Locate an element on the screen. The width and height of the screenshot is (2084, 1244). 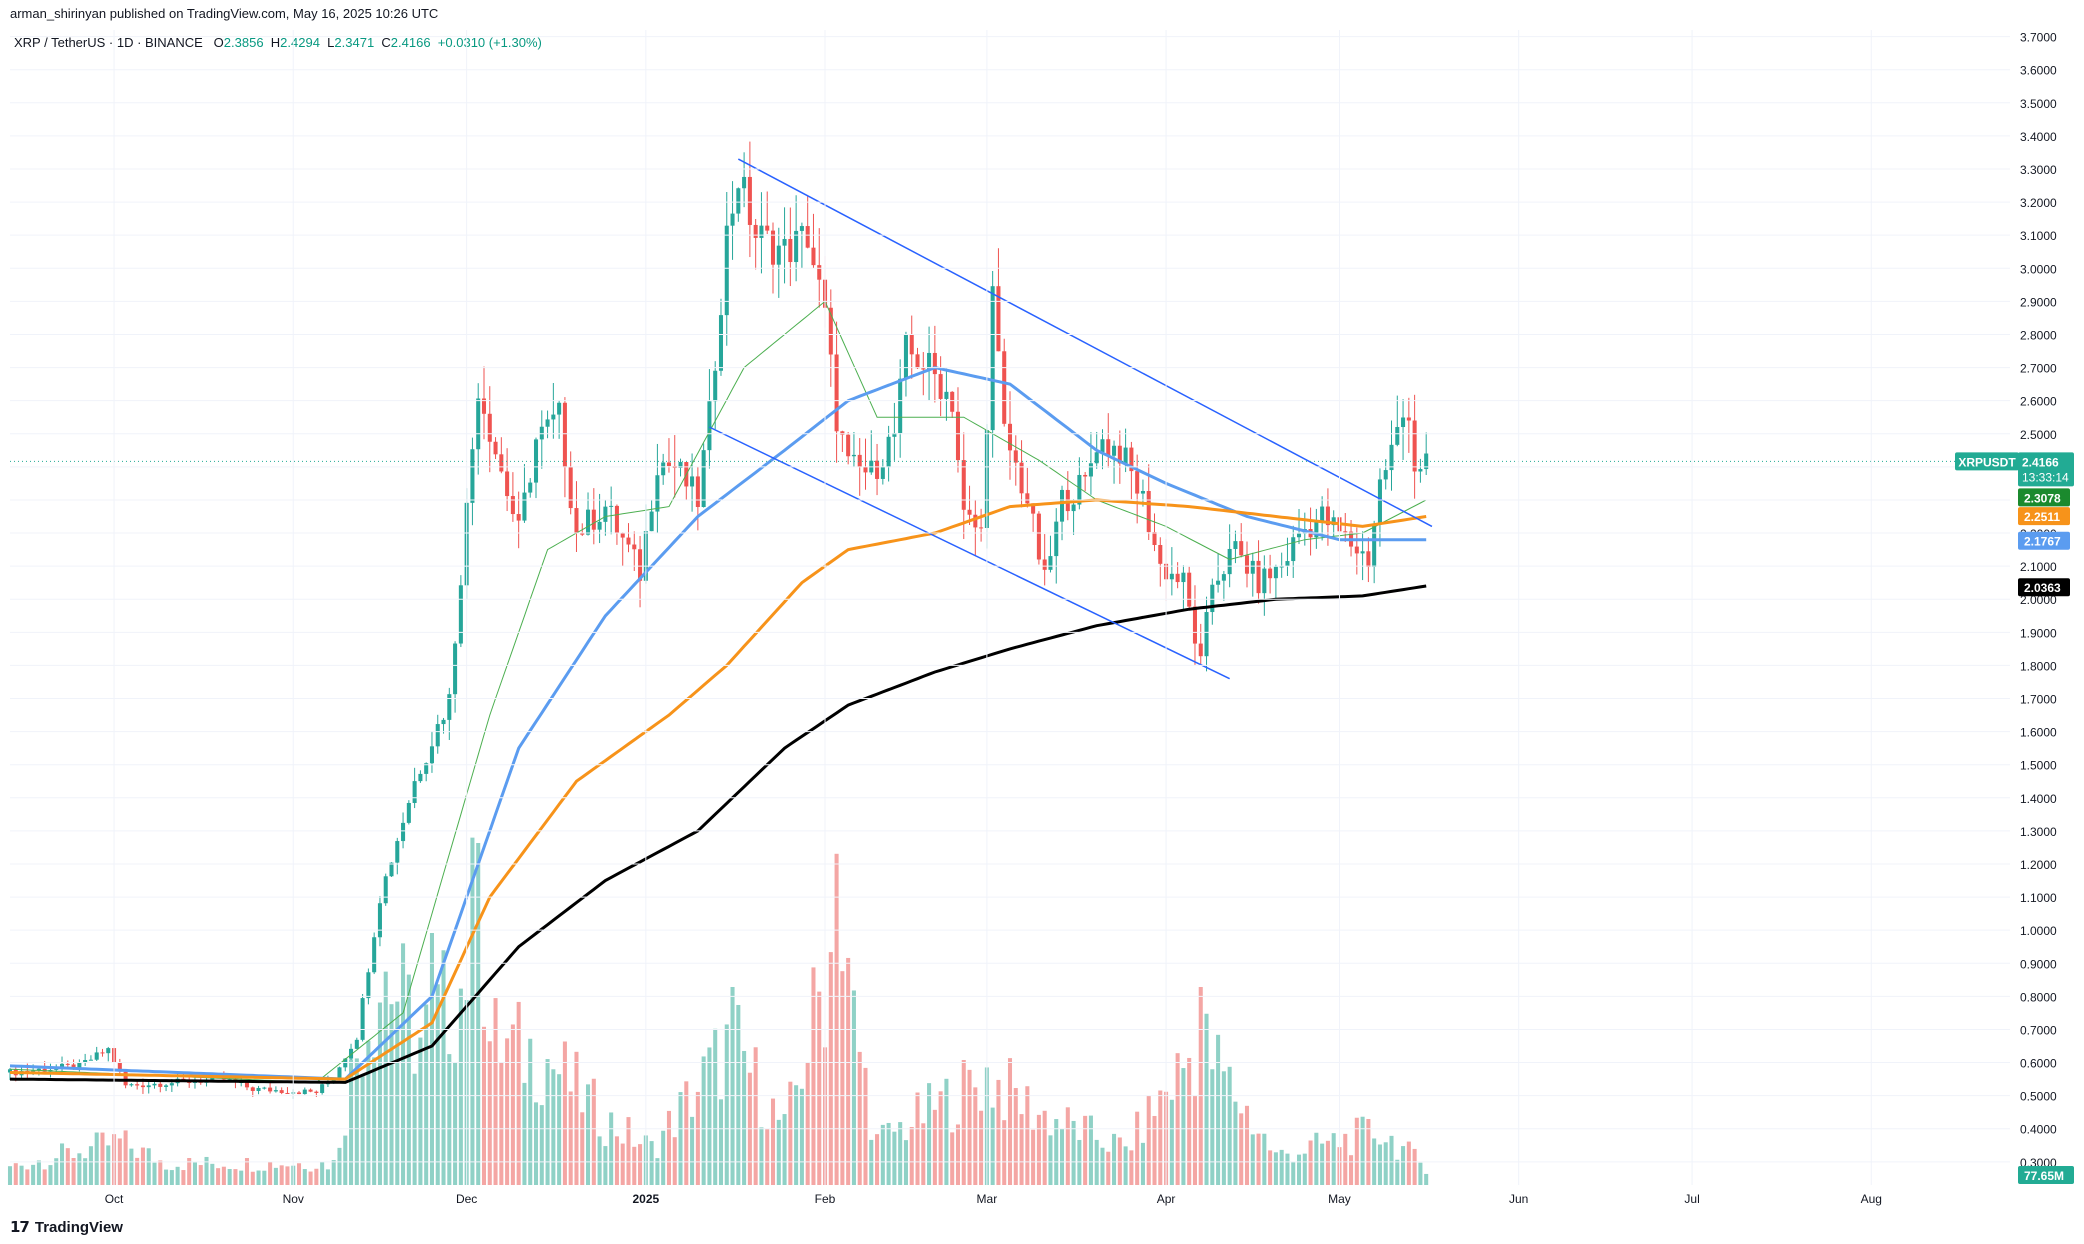
volume-tag is located at coordinates (2046, 1175).